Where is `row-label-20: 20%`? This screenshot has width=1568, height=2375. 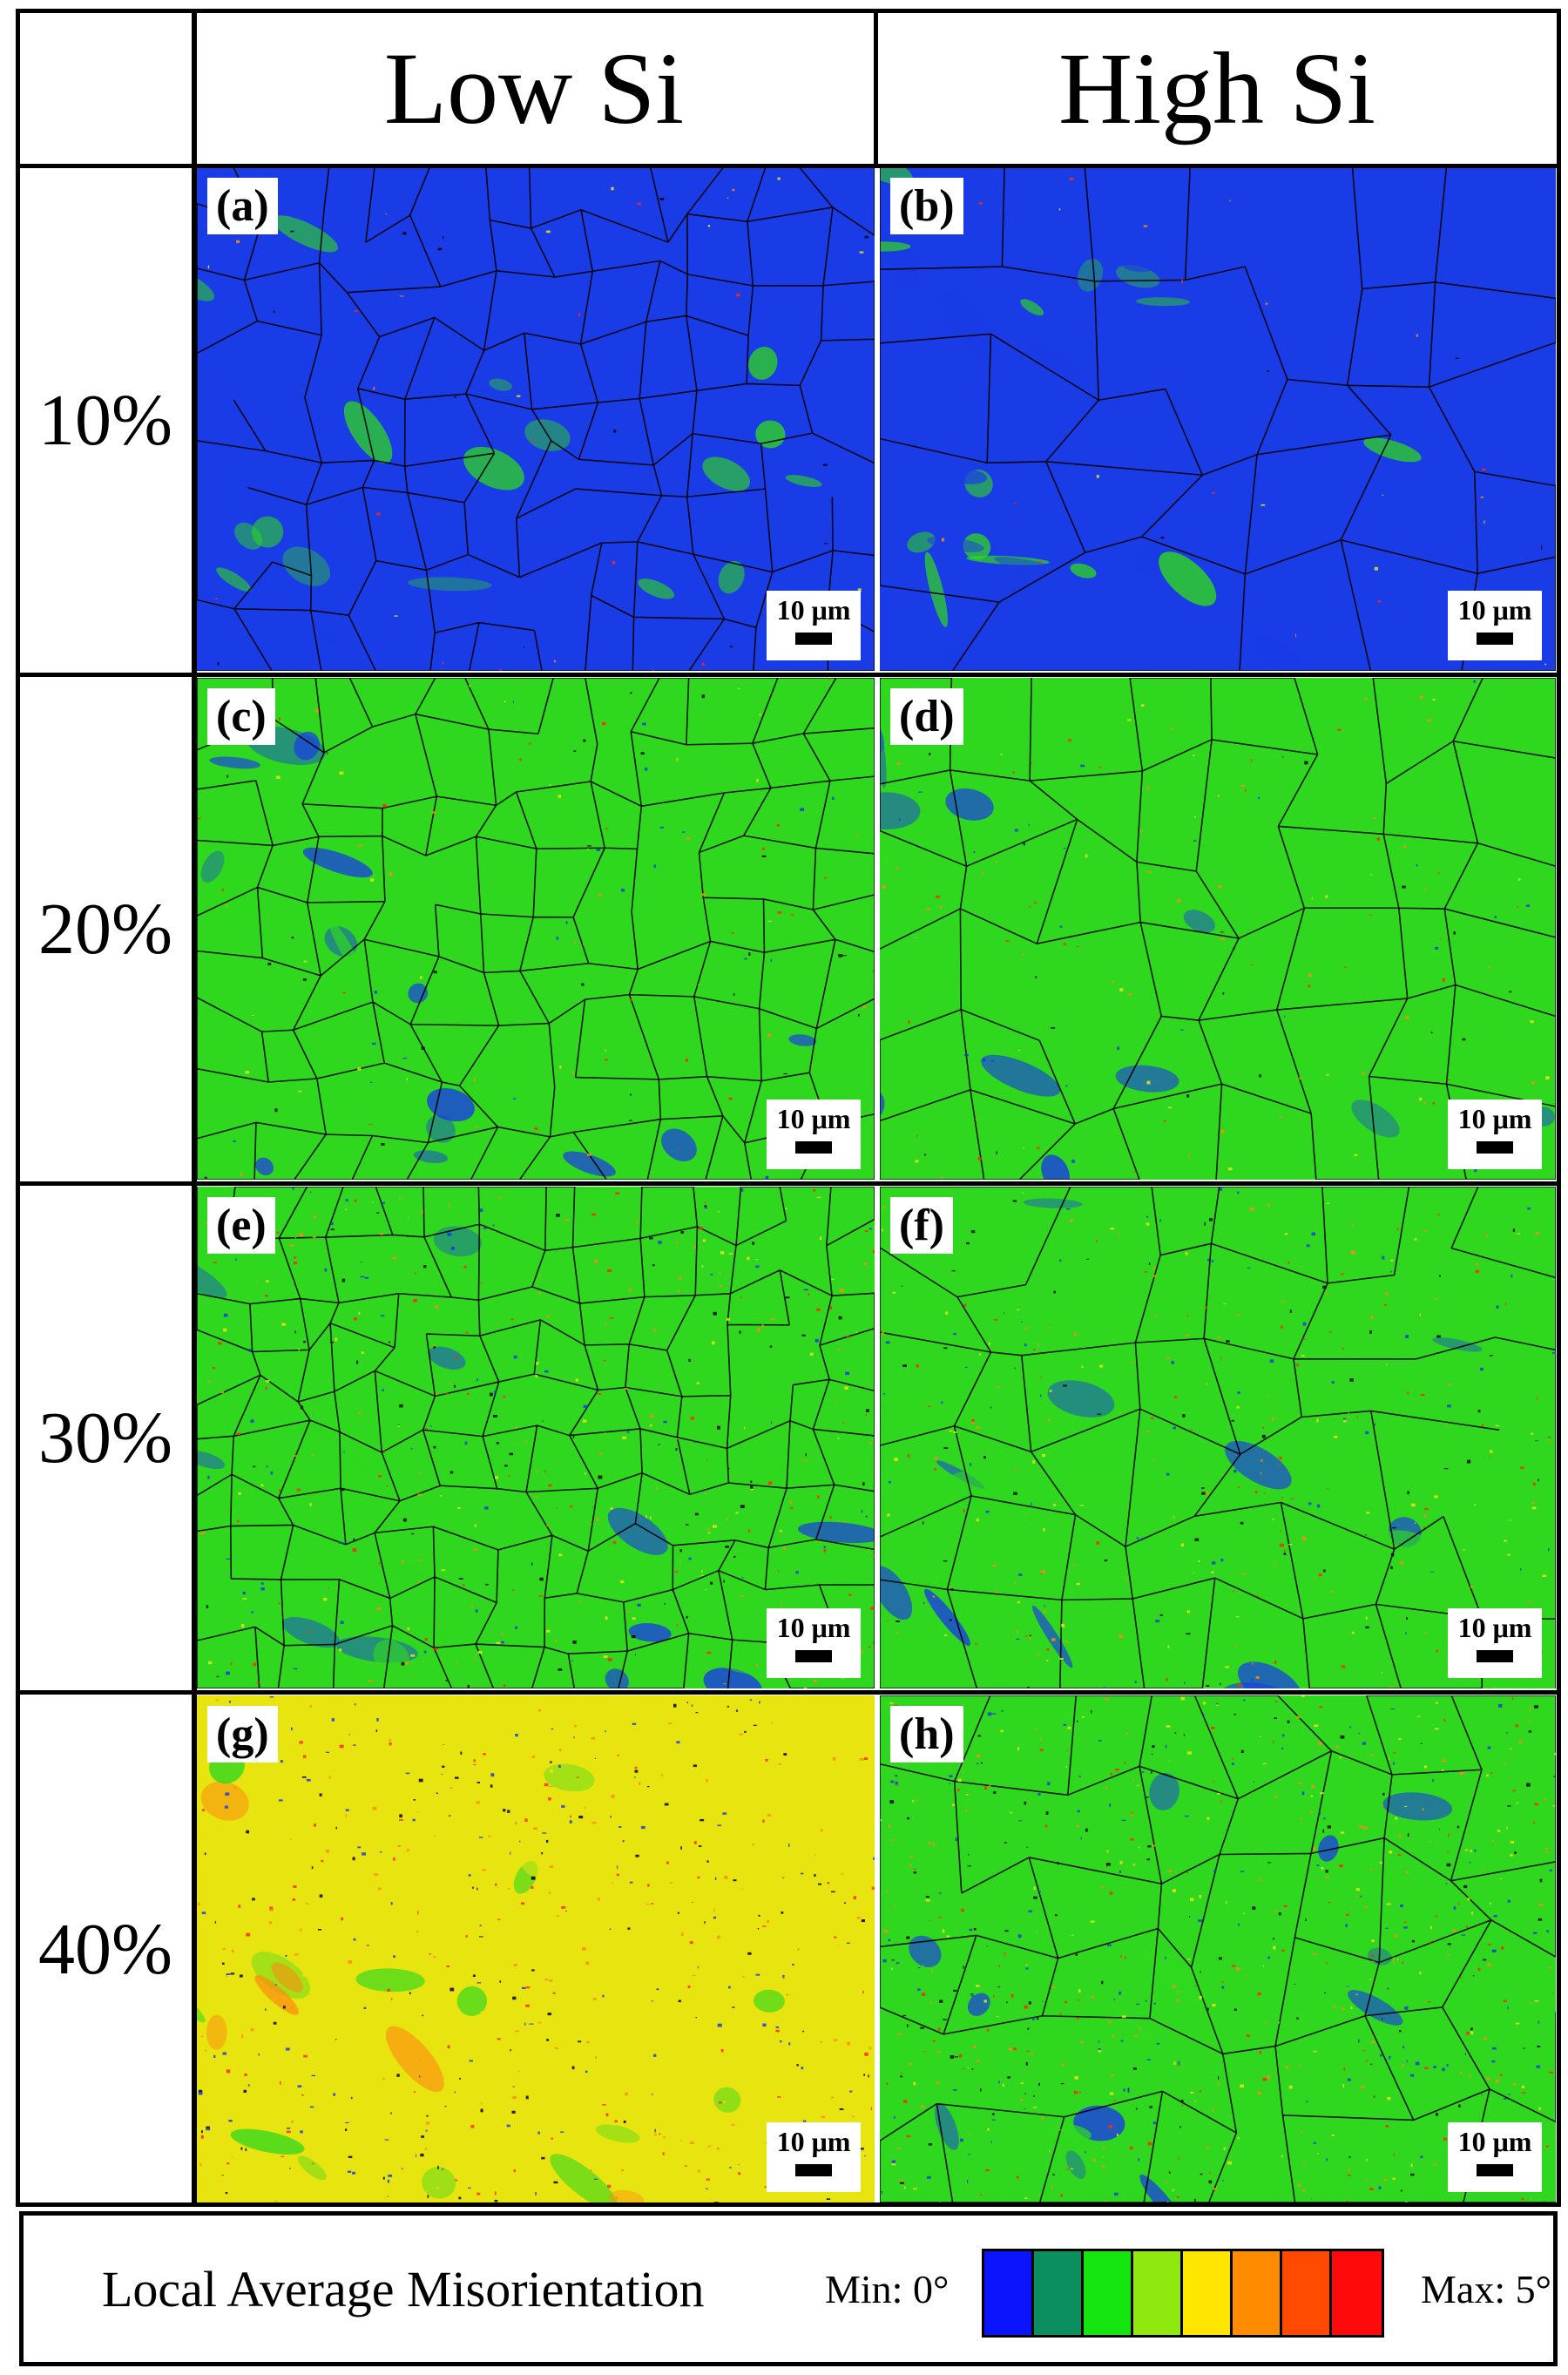 row-label-20: 20% is located at coordinates (105, 929).